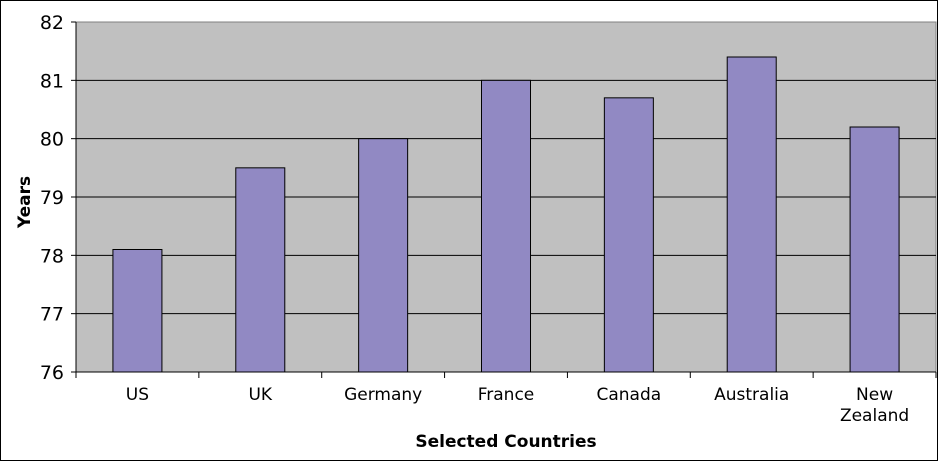 This screenshot has width=938, height=462. What do you see at coordinates (52, 198) in the screenshot?
I see `y-tick-label: 79` at bounding box center [52, 198].